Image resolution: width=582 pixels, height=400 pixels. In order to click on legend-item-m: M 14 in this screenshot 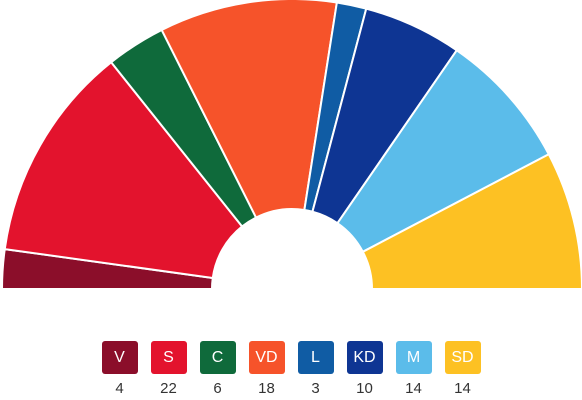, I will do `click(413, 369)`.